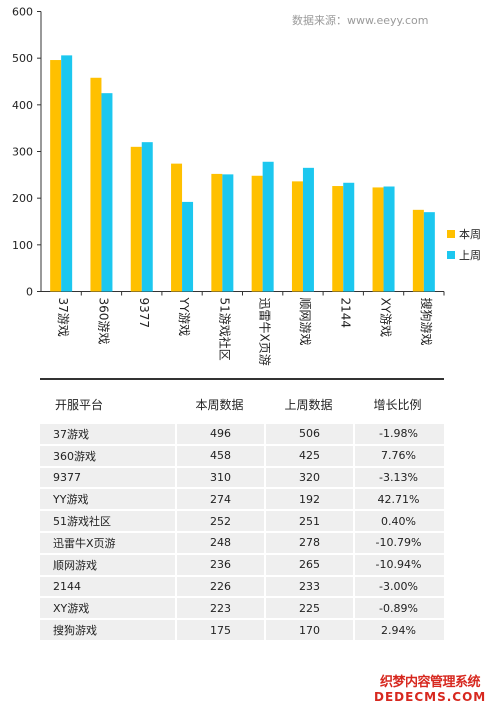 The width and height of the screenshot is (490, 710). Describe the element at coordinates (22, 152) in the screenshot. I see `y-tick-label: 300` at that location.